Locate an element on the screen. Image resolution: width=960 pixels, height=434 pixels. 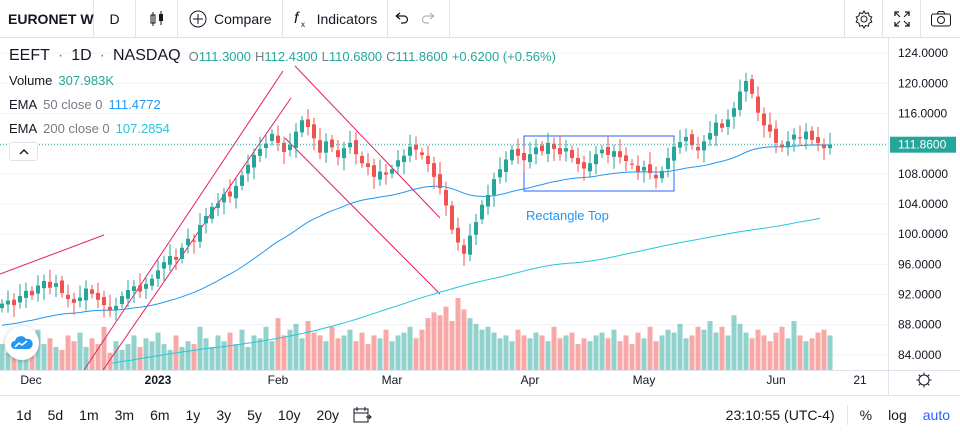
time-zone-clock: 23:10:55 (UTC-4) is located at coordinates (780, 415).